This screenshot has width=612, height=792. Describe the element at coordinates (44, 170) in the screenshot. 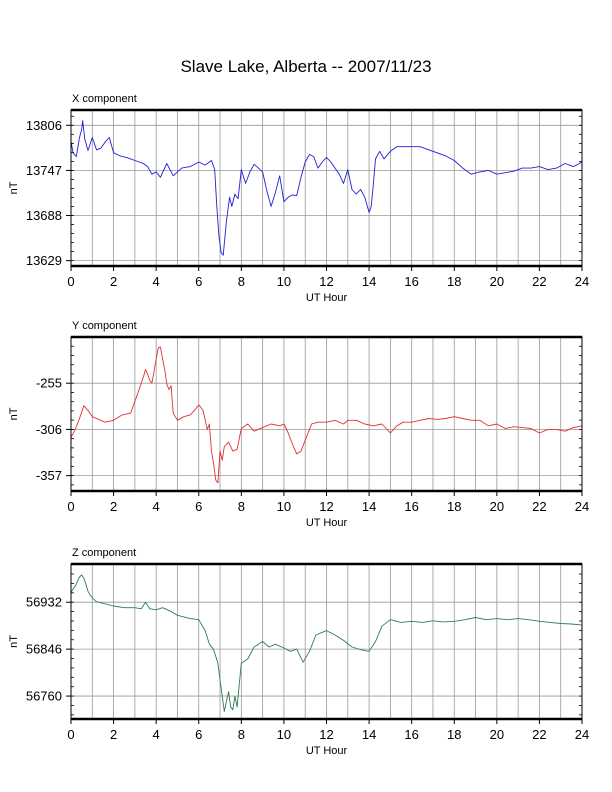

I see `x-y-tick-label: 13747` at that location.